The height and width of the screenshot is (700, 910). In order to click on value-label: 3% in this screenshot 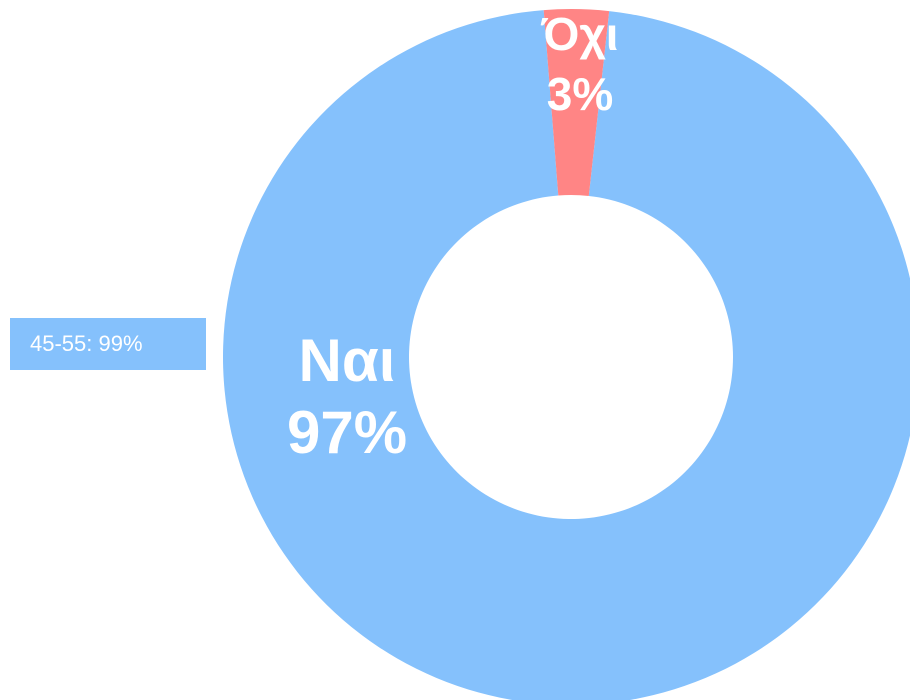, I will do `click(580, 94)`.